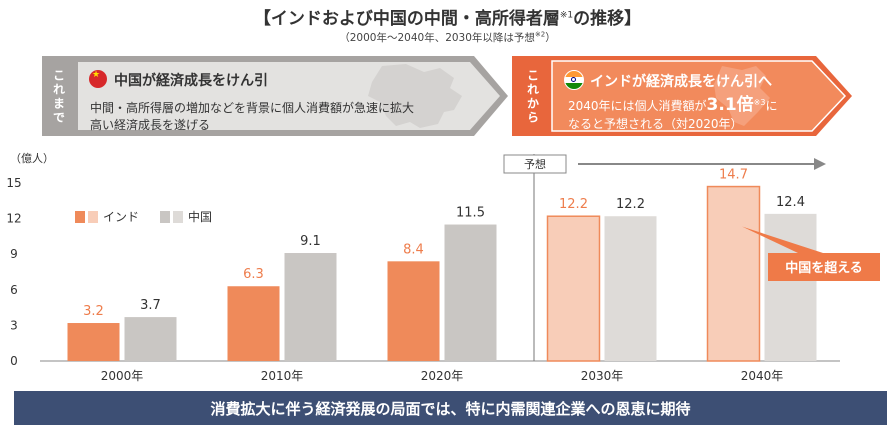 The width and height of the screenshot is (895, 428). What do you see at coordinates (820, 164) in the screenshot?
I see `forecast-arrow-head` at bounding box center [820, 164].